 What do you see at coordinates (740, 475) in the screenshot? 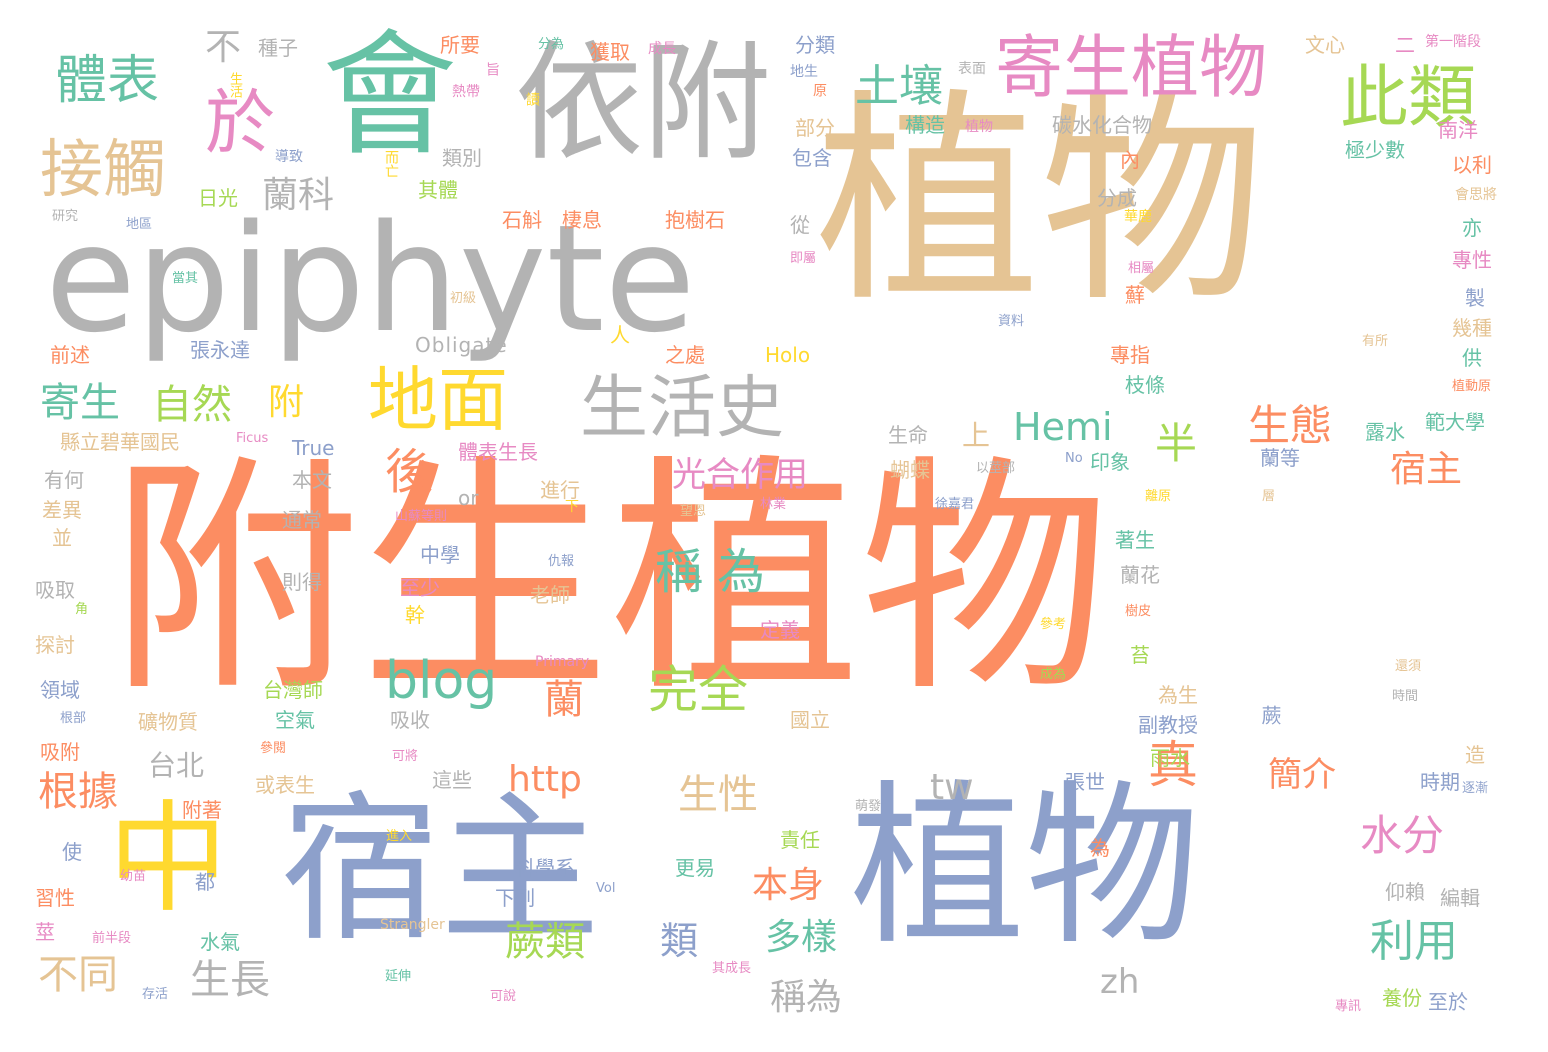
I see `cloud-word: 光合作用` at bounding box center [740, 475].